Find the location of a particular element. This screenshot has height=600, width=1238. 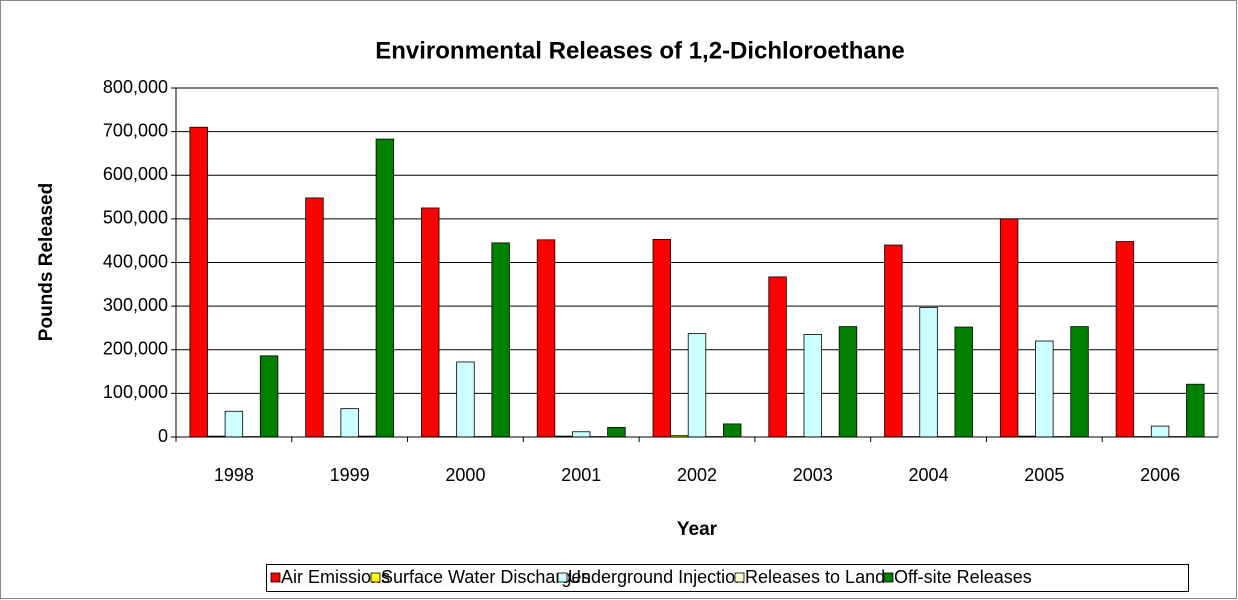

y-tick-label: 200,000 is located at coordinates (135, 349).